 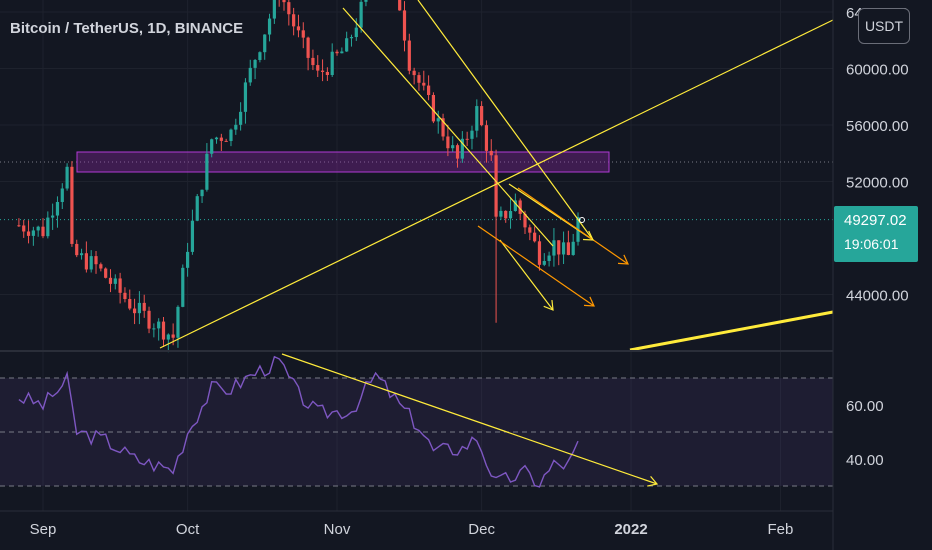 I want to click on rsi-tick-label: 60.00, so click(x=865, y=406).